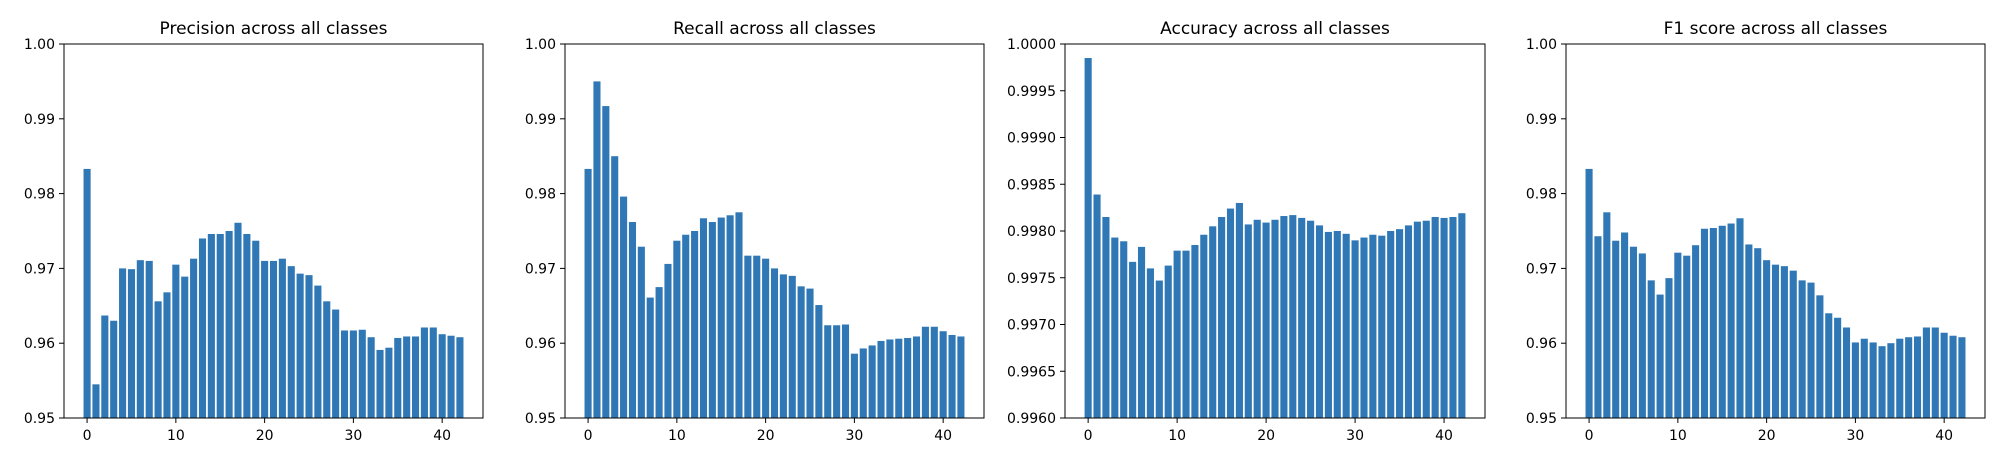 The width and height of the screenshot is (2002, 452). What do you see at coordinates (1031, 45) in the screenshot?
I see `y-tick-label: 1.0000` at bounding box center [1031, 45].